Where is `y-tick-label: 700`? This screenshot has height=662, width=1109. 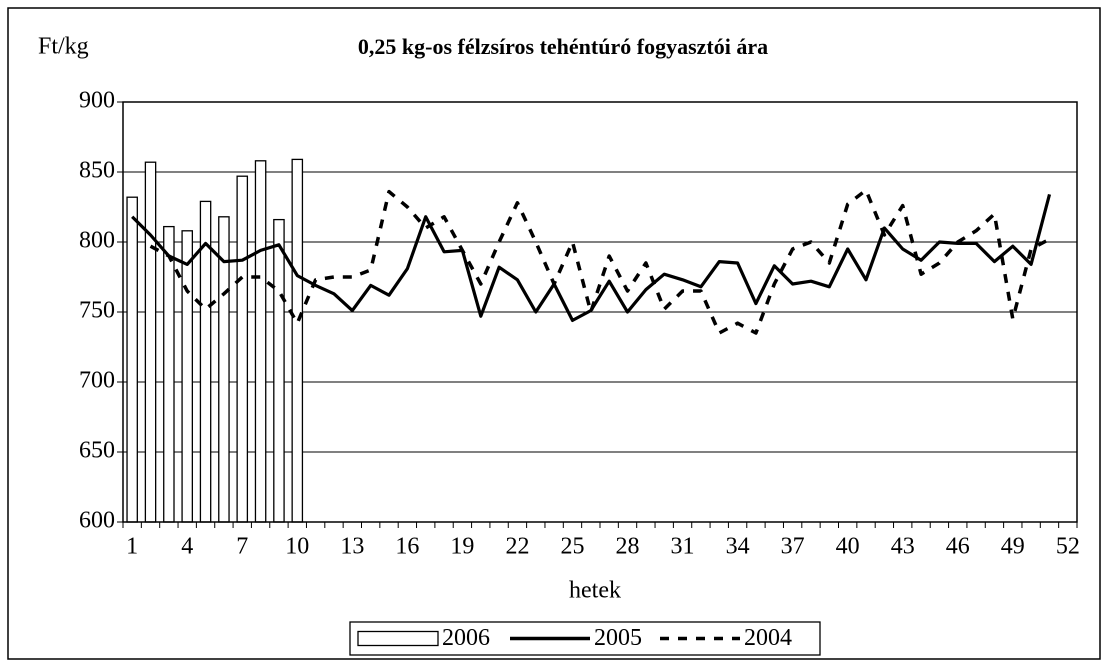 y-tick-label: 700 is located at coordinates (97, 381).